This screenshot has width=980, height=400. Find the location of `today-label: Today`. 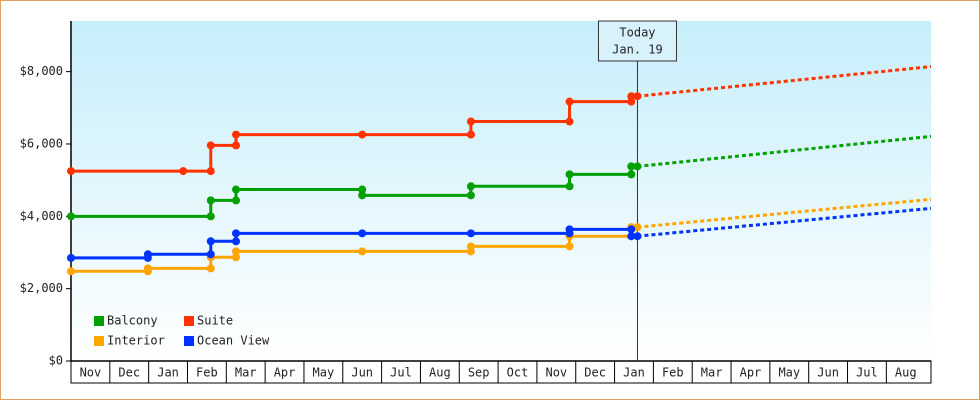

today-label: Today is located at coordinates (637, 33).